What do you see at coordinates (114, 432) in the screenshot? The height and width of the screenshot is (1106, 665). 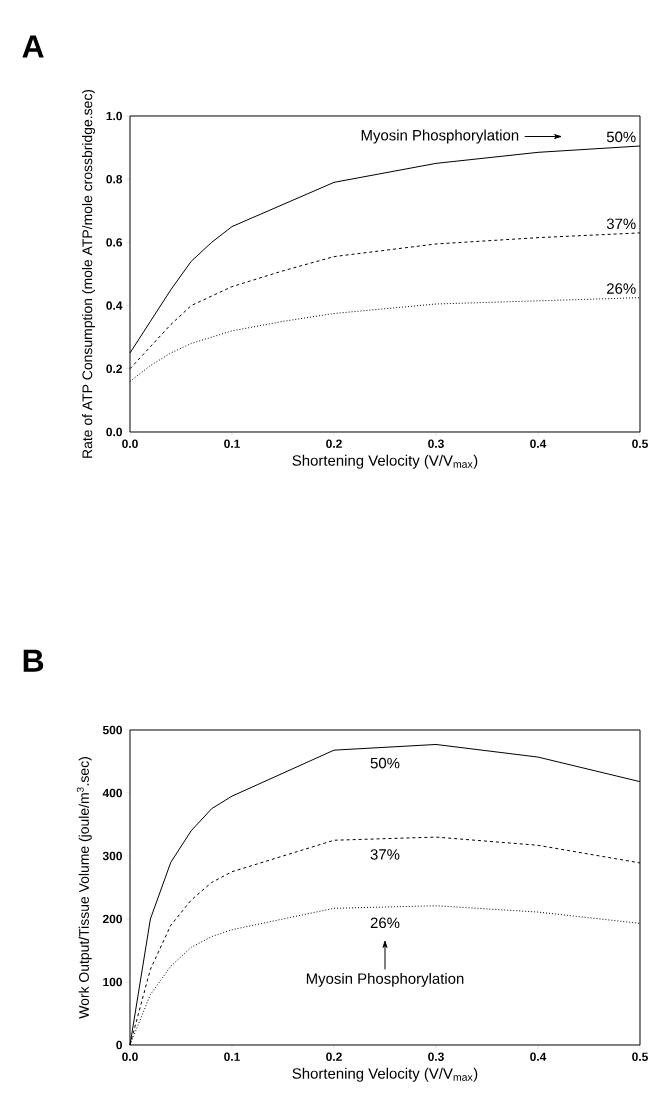 I see `y-tick-label: 0.0` at bounding box center [114, 432].